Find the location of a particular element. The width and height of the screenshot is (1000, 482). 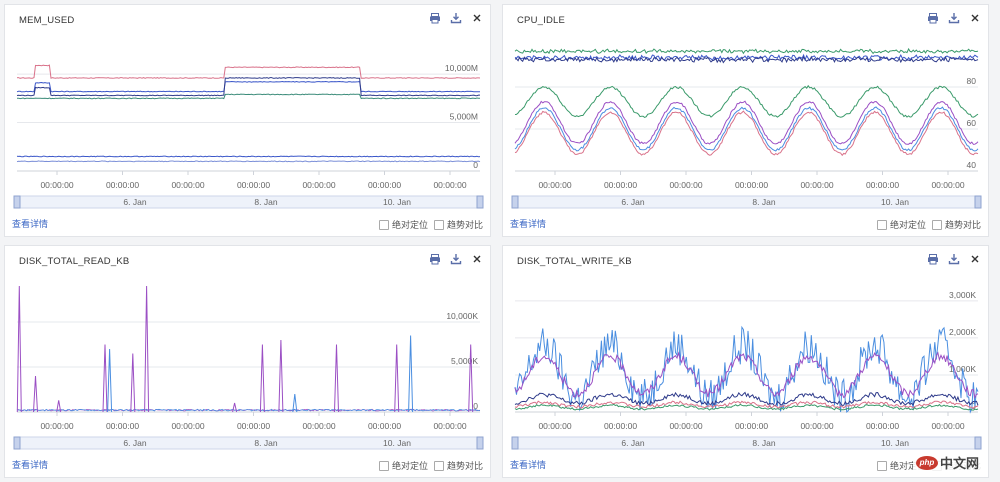

watermark: php 中文网 is located at coordinates (947, 462).